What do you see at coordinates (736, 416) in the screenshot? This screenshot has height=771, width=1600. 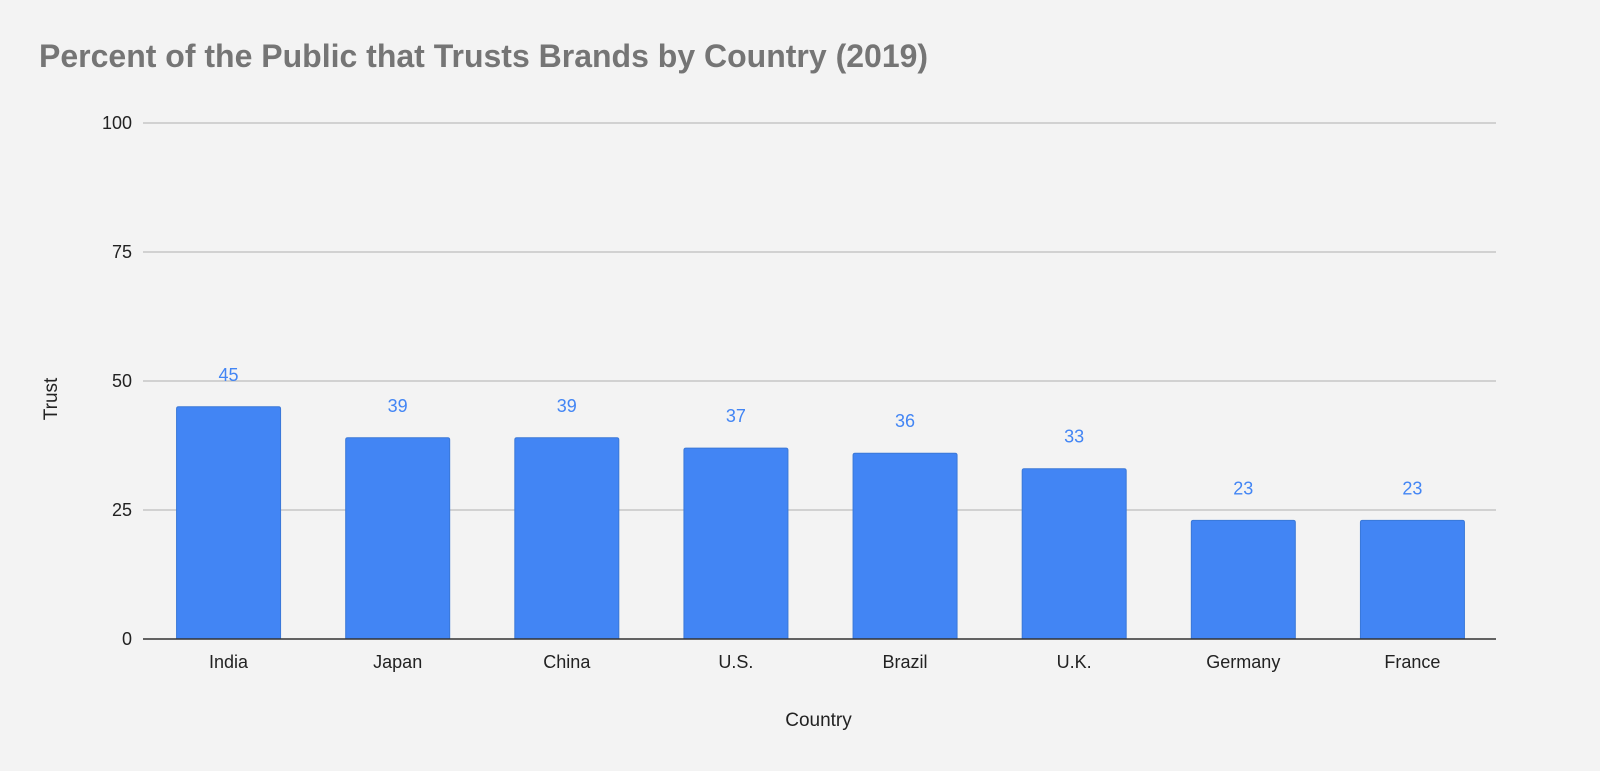 I see `data-label: 37` at bounding box center [736, 416].